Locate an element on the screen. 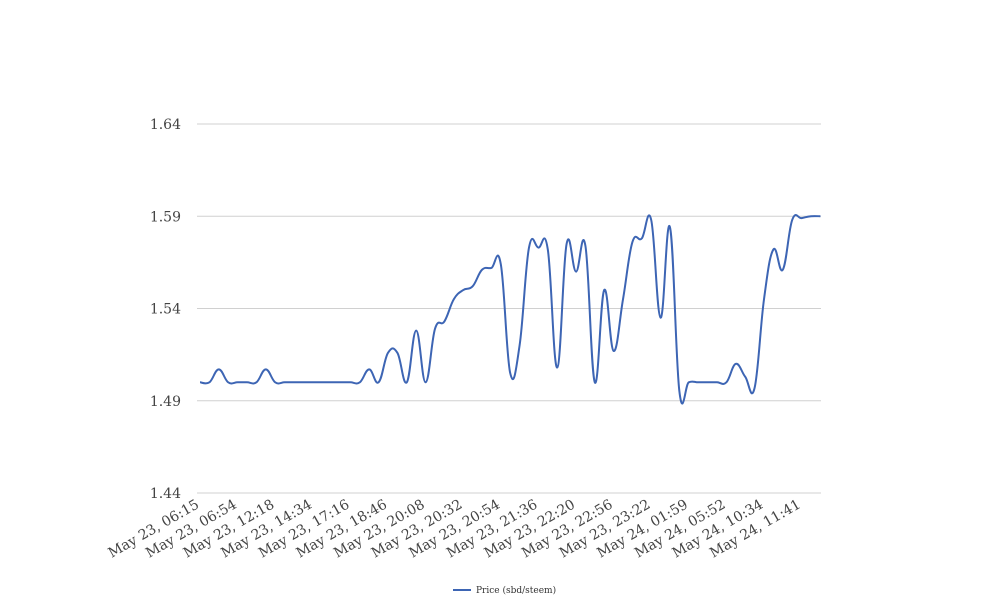 The height and width of the screenshot is (616, 1008). y-tick-label: 1.59 is located at coordinates (165, 217).